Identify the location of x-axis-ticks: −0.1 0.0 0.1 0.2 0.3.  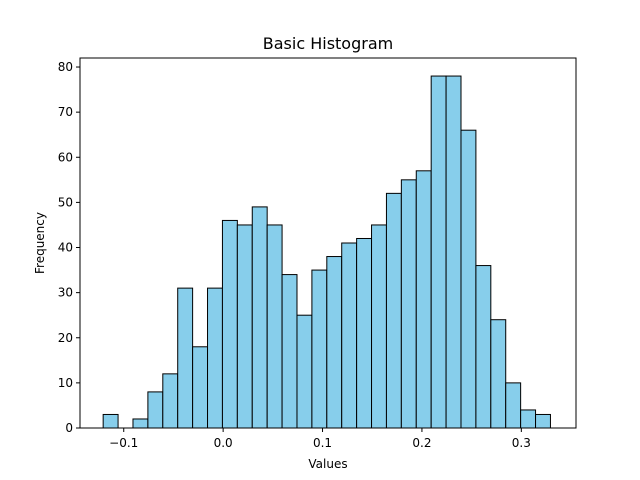
(320, 439).